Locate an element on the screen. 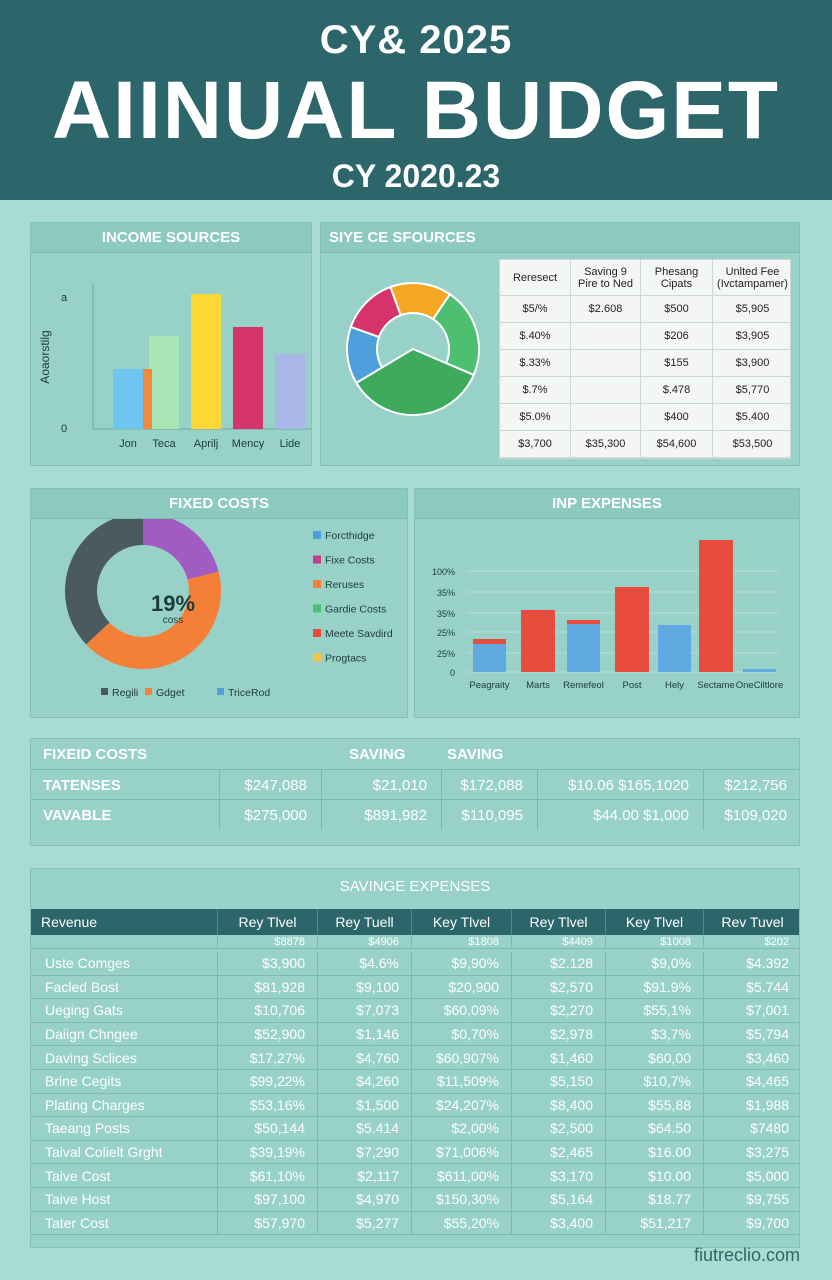 The height and width of the screenshot is (1280, 832). table-cell: $5,794 is located at coordinates (752, 1034).